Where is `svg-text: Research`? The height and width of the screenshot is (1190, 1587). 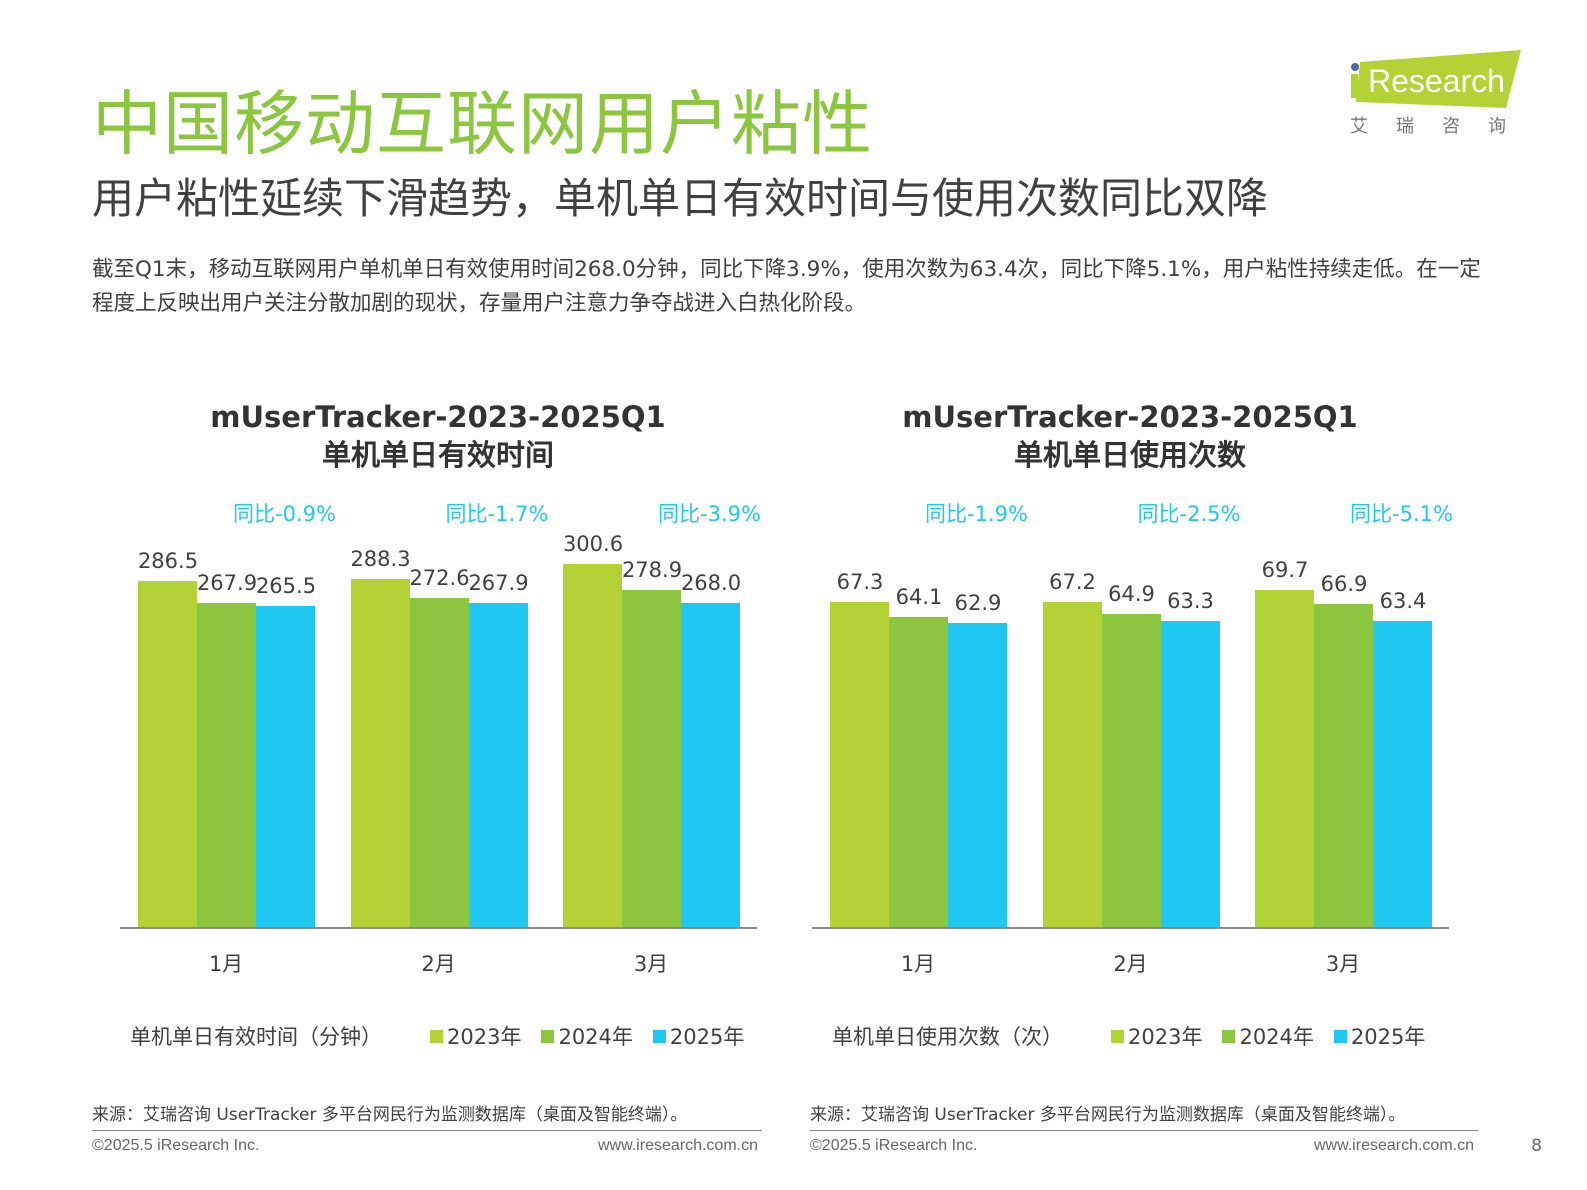 svg-text: Research is located at coordinates (1436, 81).